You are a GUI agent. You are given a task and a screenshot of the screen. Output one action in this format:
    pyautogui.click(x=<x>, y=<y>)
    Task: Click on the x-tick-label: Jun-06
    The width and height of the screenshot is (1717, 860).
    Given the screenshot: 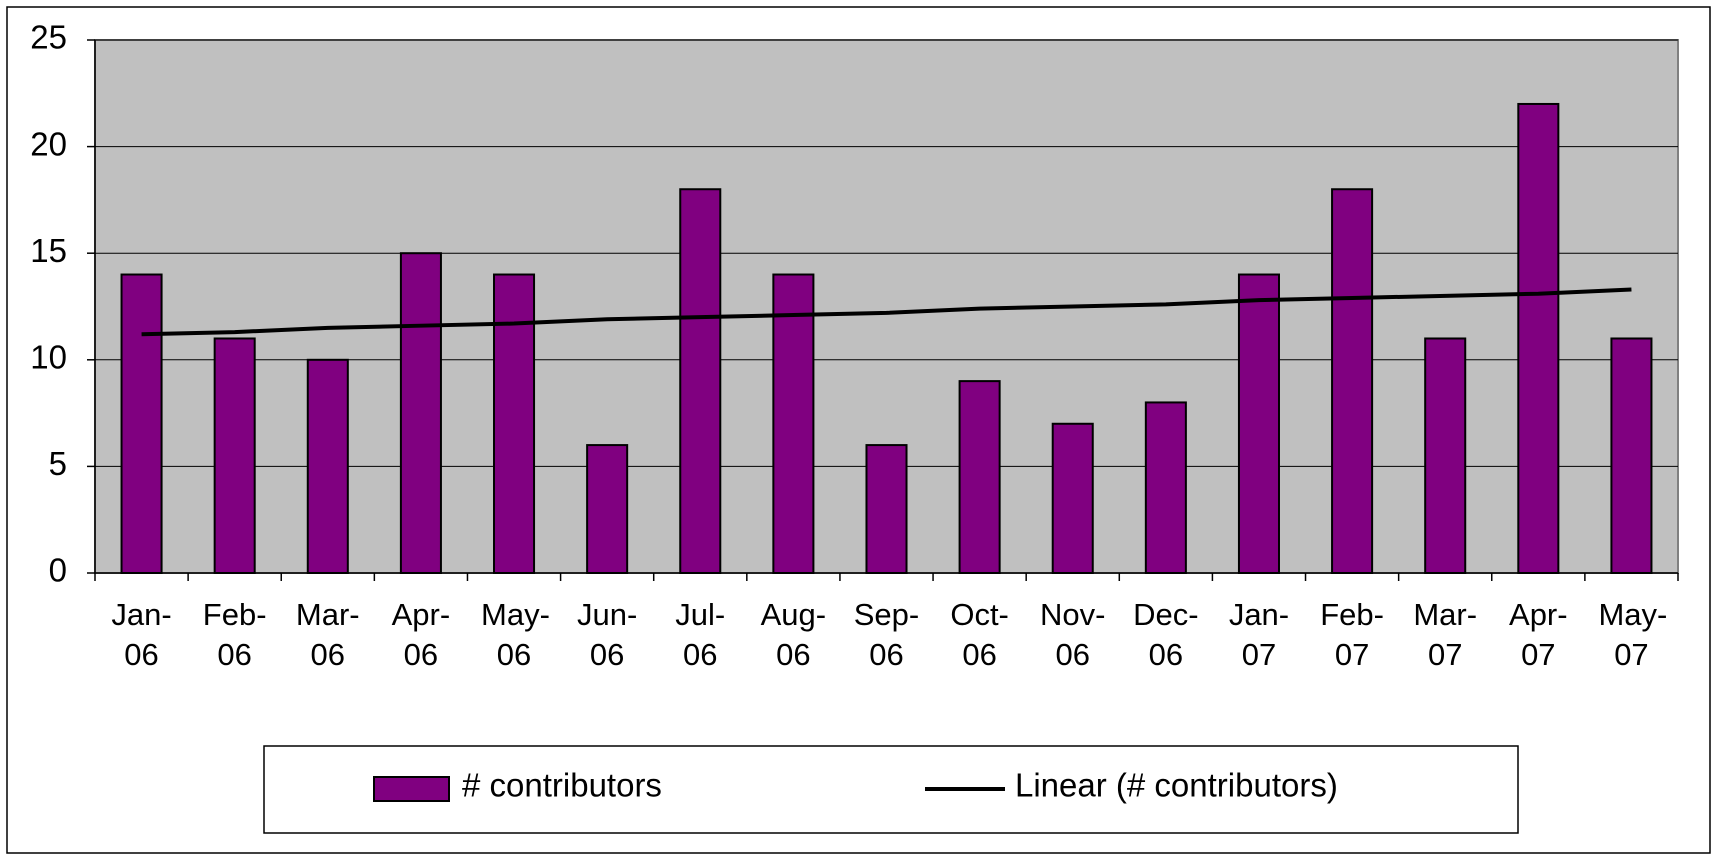 What is the action you would take?
    pyautogui.click(x=607, y=634)
    